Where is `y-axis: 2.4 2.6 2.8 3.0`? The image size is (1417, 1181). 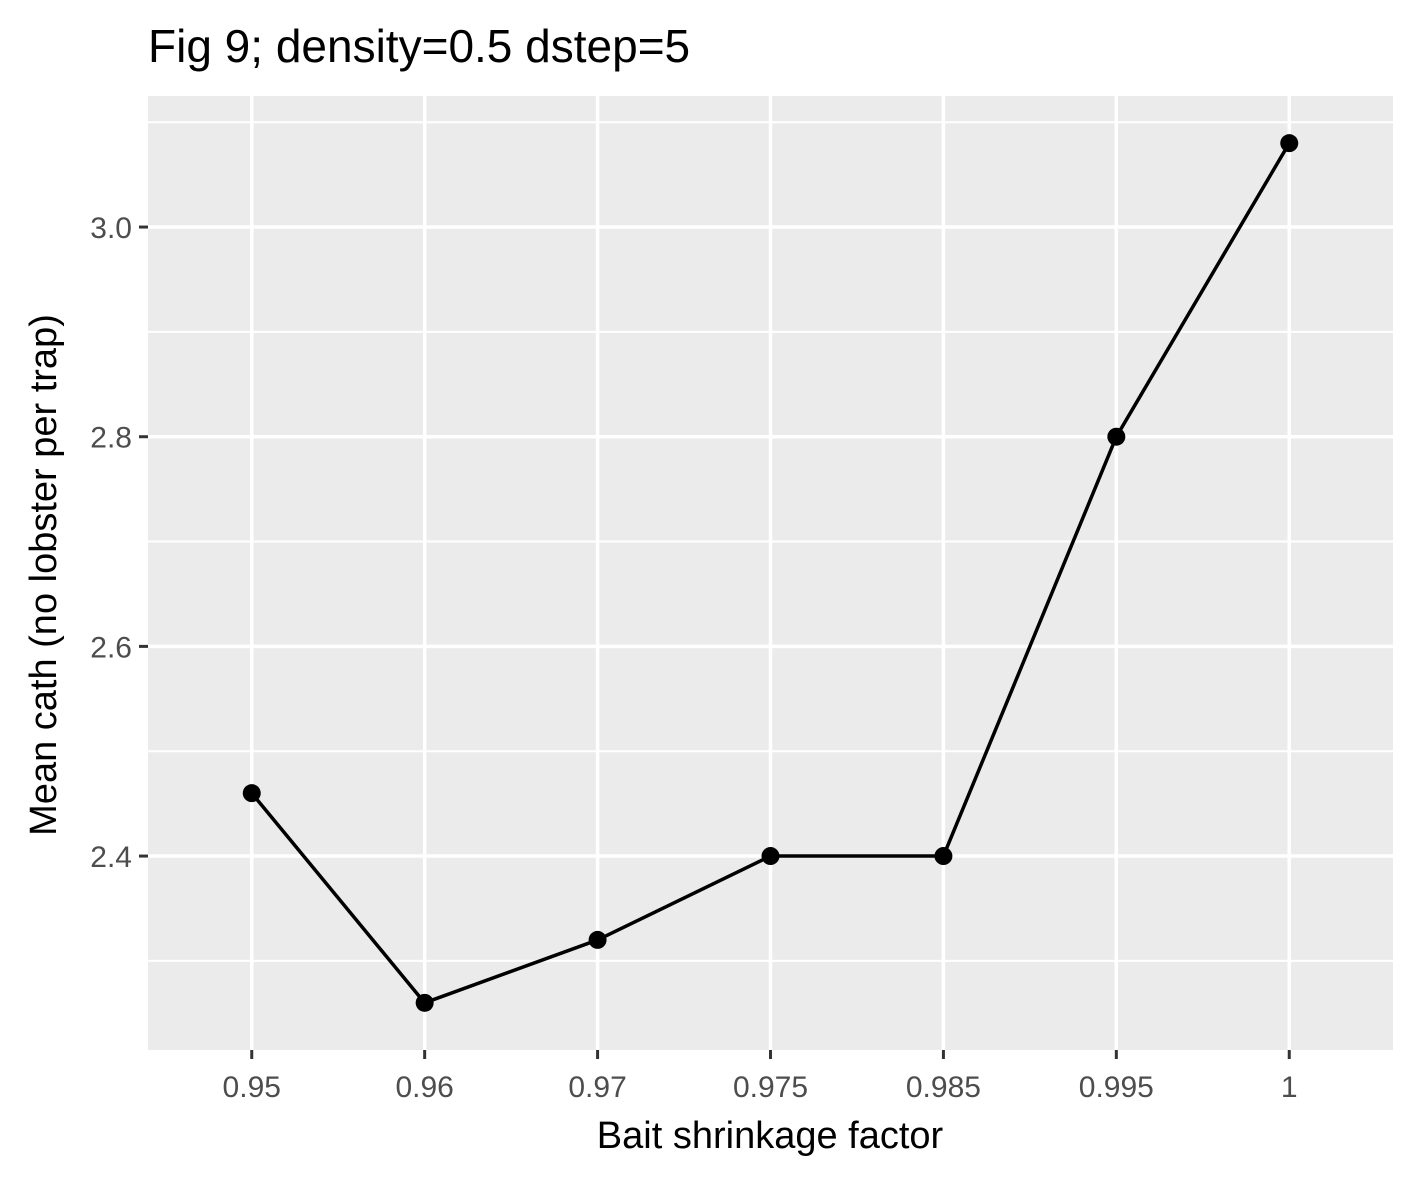 y-axis: 2.4 2.6 2.8 3.0 is located at coordinates (119, 543).